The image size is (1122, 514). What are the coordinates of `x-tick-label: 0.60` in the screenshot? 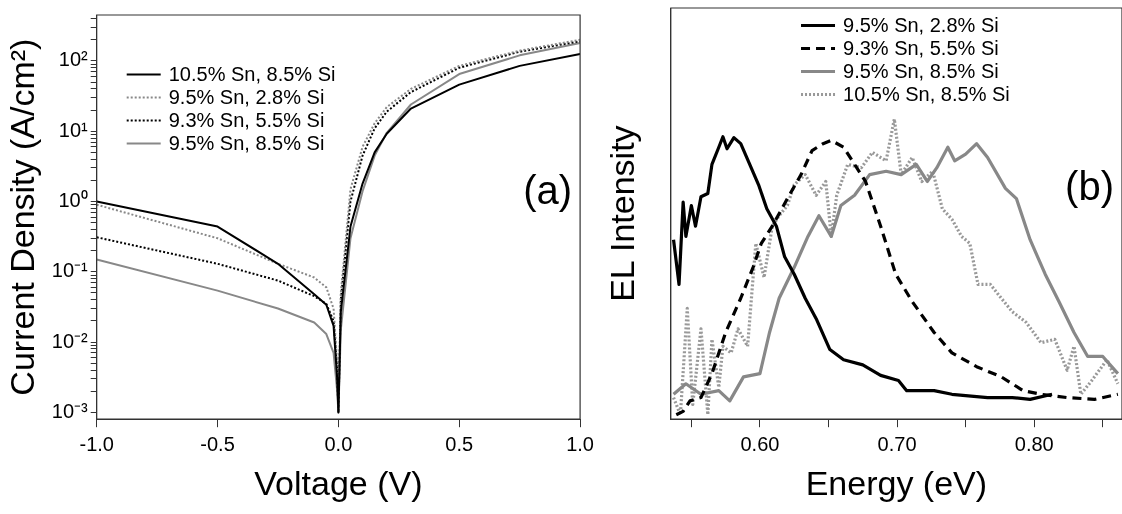 It's located at (760, 443).